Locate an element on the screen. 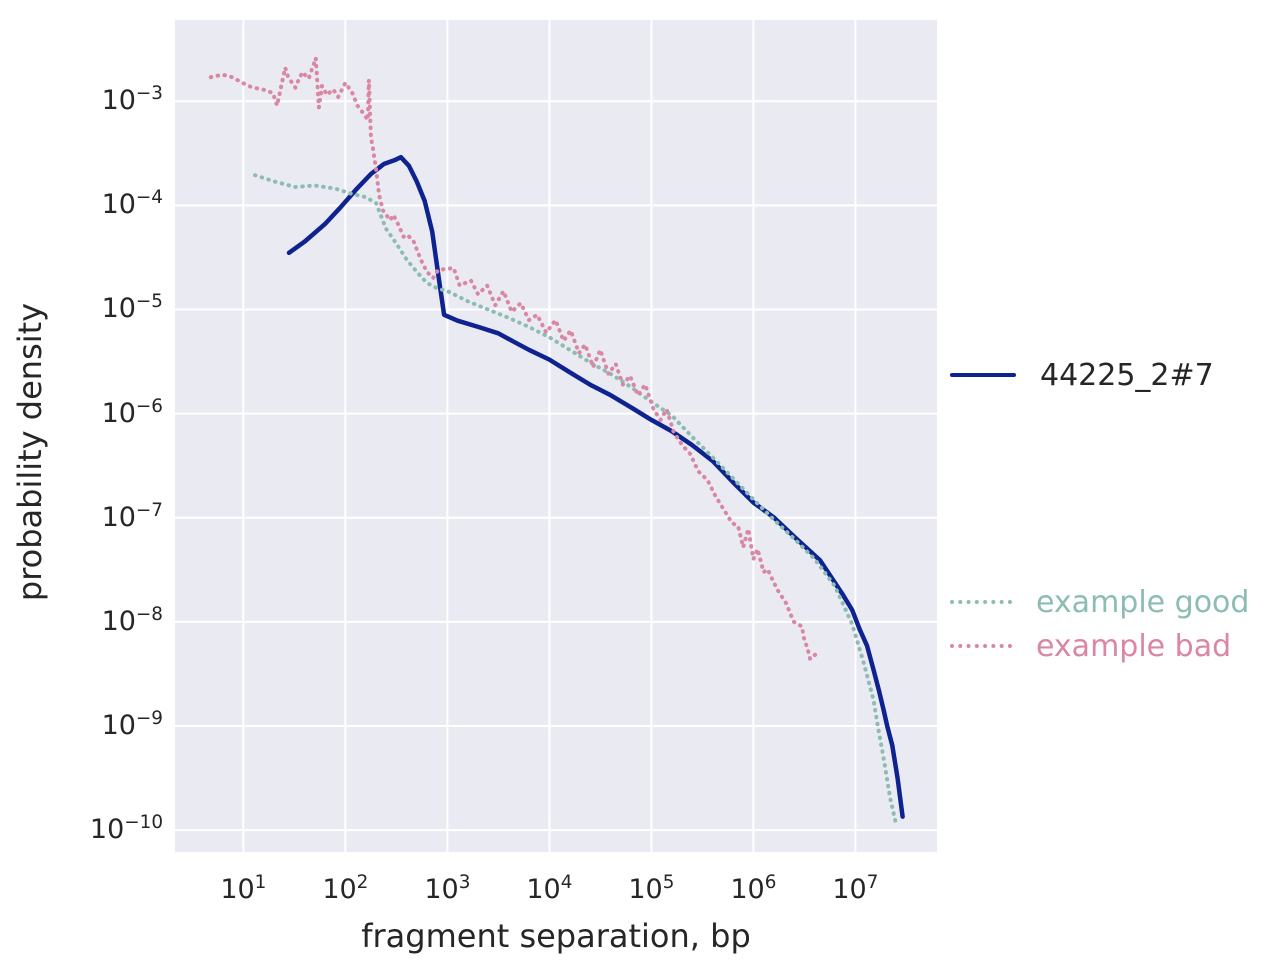 The width and height of the screenshot is (1283, 976). x-tick-label-10e6: 106 is located at coordinates (753, 888).